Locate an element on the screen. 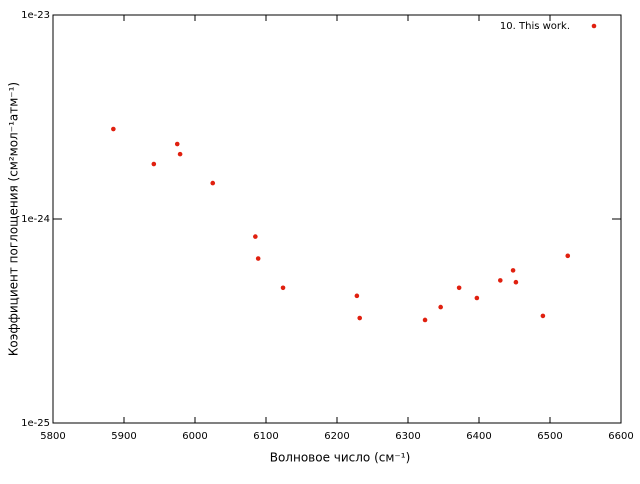 This screenshot has height=484, width=640. x-tick-label: 6400 is located at coordinates (478, 436).